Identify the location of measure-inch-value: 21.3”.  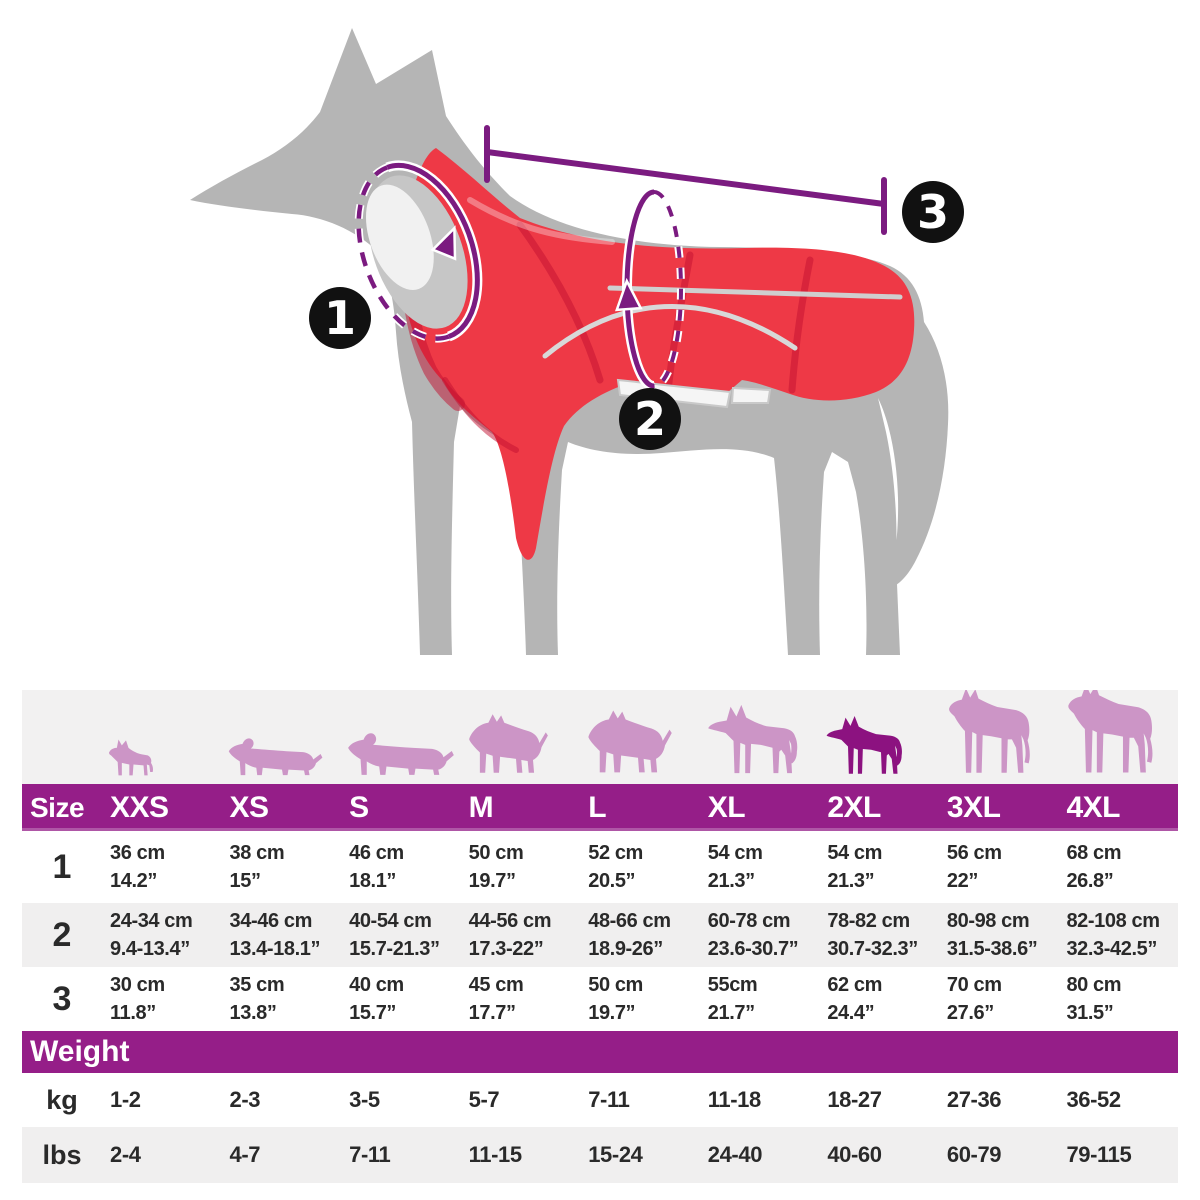
(851, 881).